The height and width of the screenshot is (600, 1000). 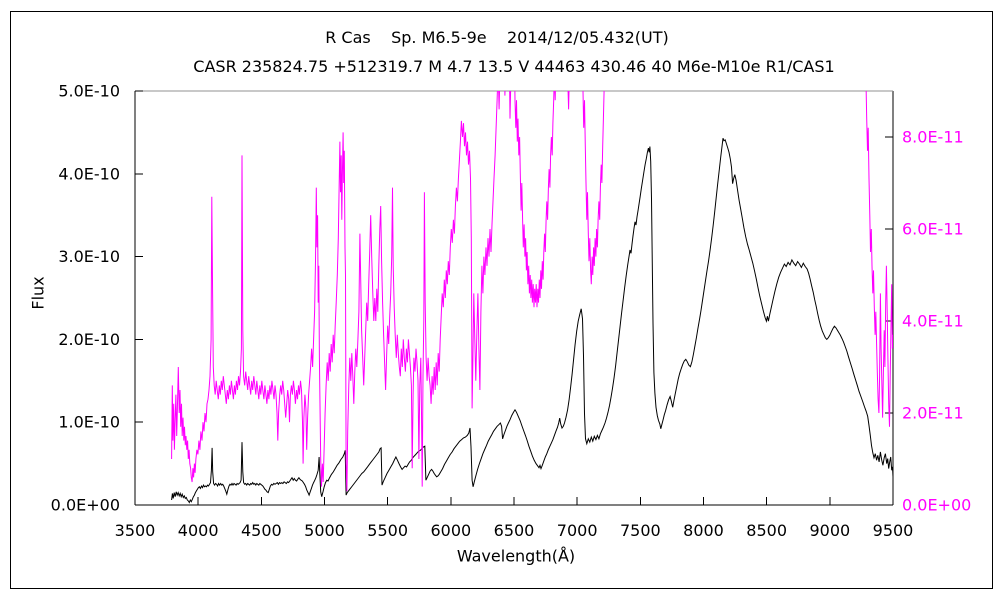 I want to click on x-tick-label: 8000, so click(x=703, y=530).